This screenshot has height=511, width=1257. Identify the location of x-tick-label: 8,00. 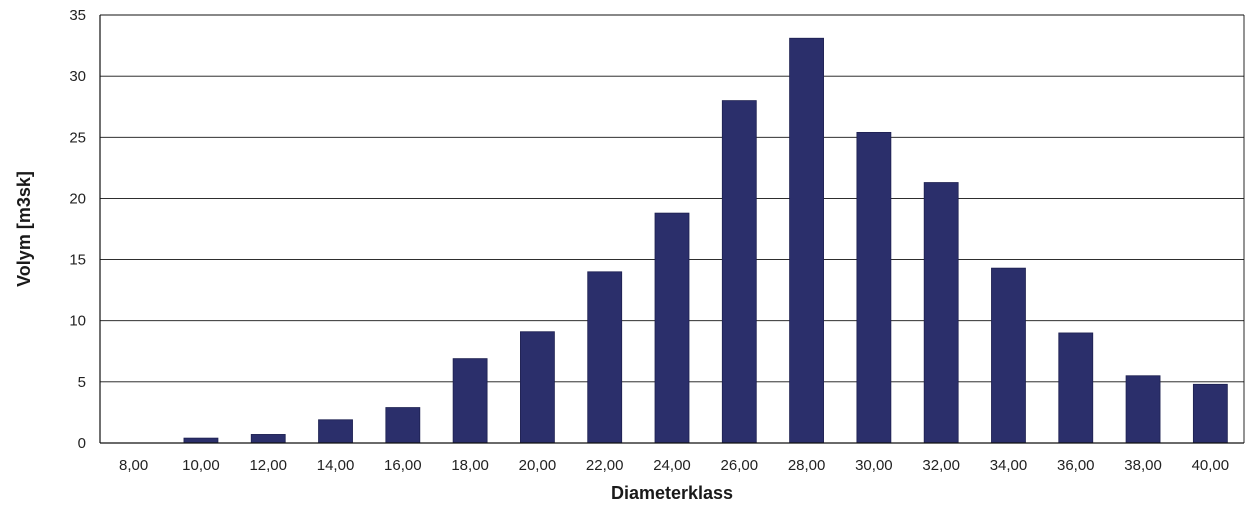
(133, 465).